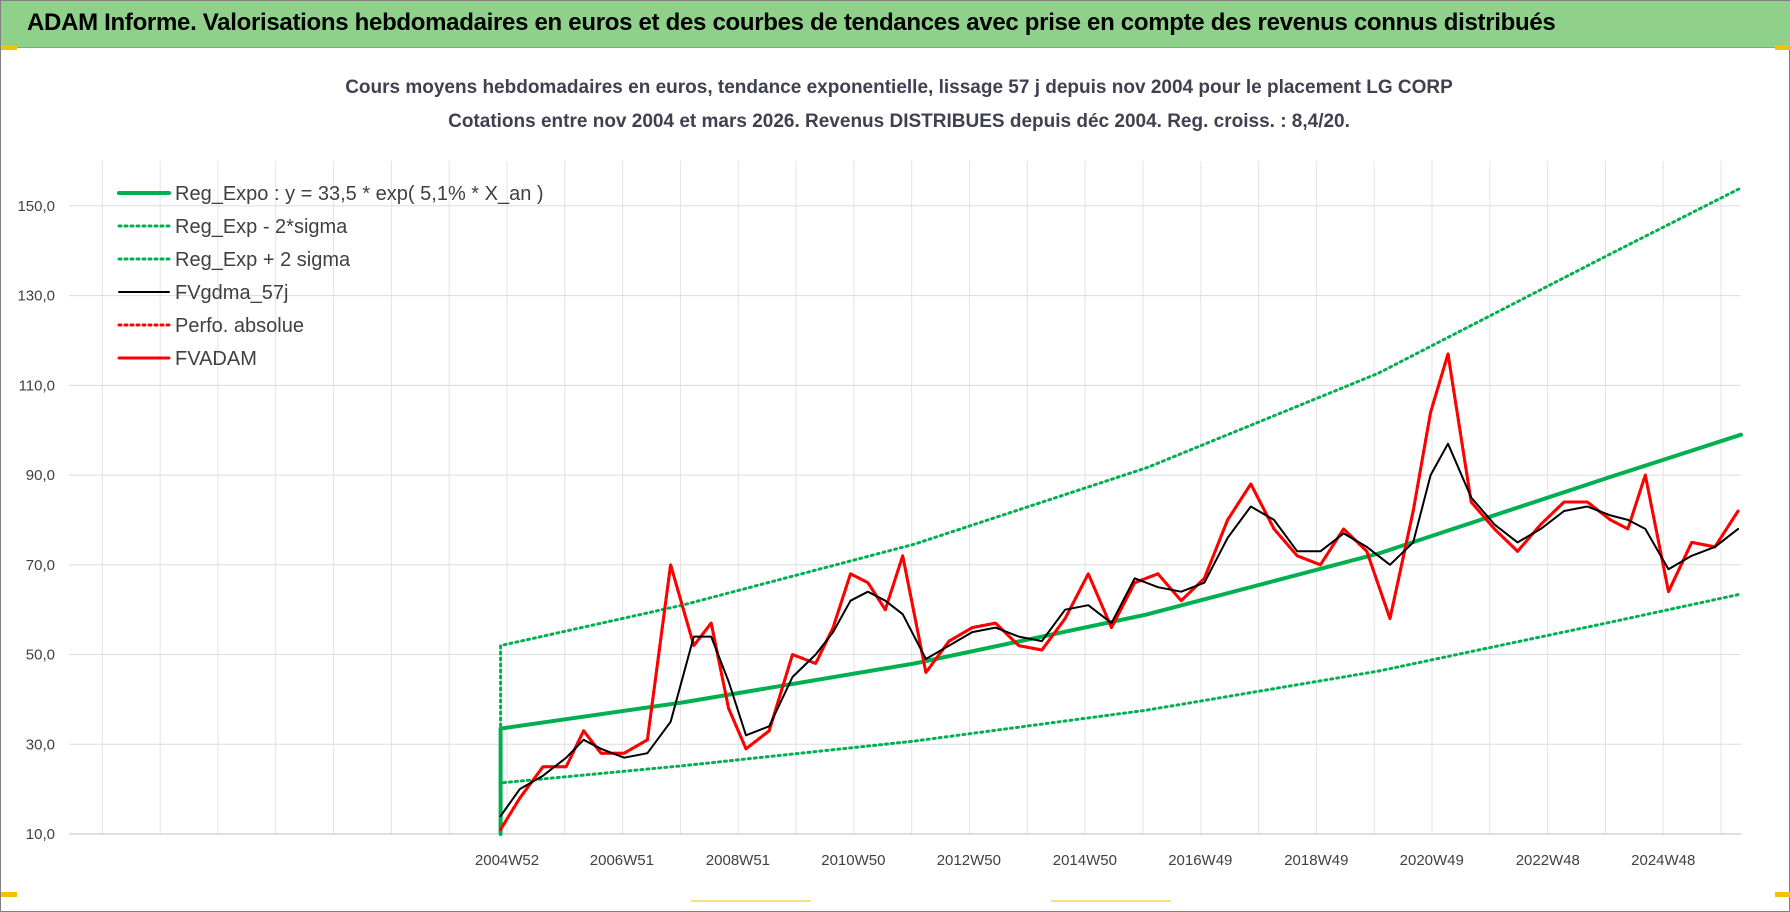 The image size is (1790, 912). I want to click on x-tick-label: 2020W49, so click(1432, 860).